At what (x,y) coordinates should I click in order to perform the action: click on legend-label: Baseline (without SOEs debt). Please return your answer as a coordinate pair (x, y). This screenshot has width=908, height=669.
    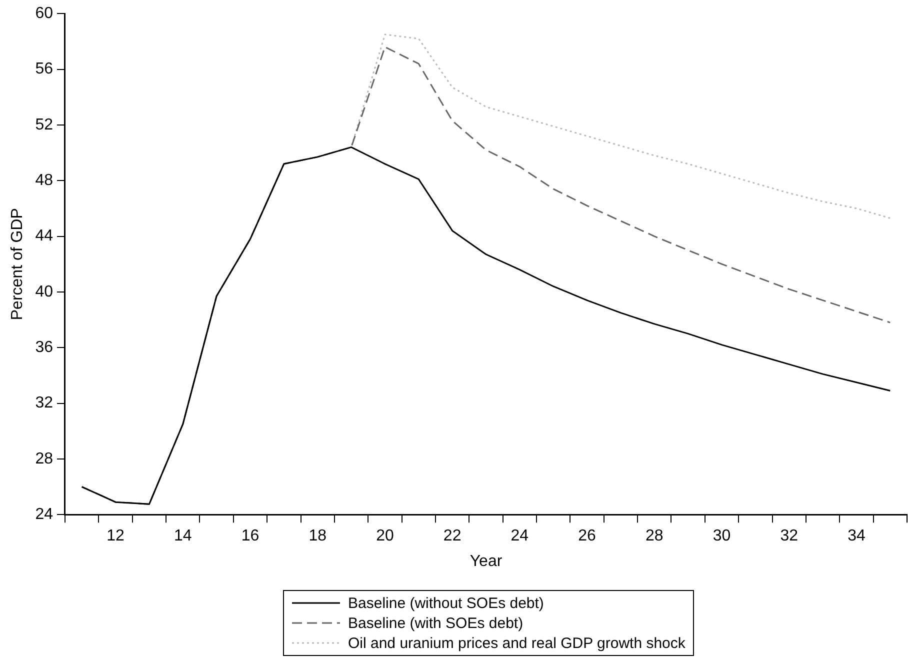
    Looking at the image, I should click on (446, 603).